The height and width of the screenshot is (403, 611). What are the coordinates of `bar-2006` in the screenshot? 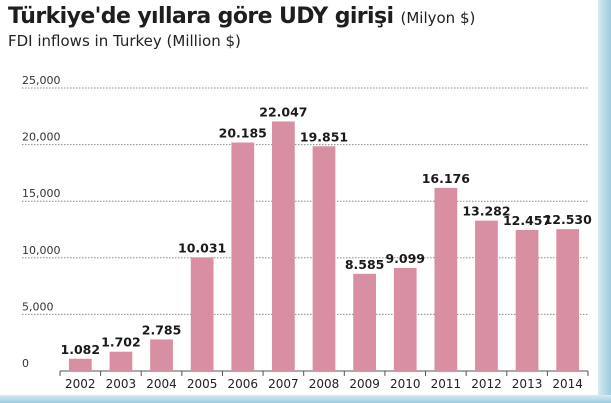 It's located at (243, 256).